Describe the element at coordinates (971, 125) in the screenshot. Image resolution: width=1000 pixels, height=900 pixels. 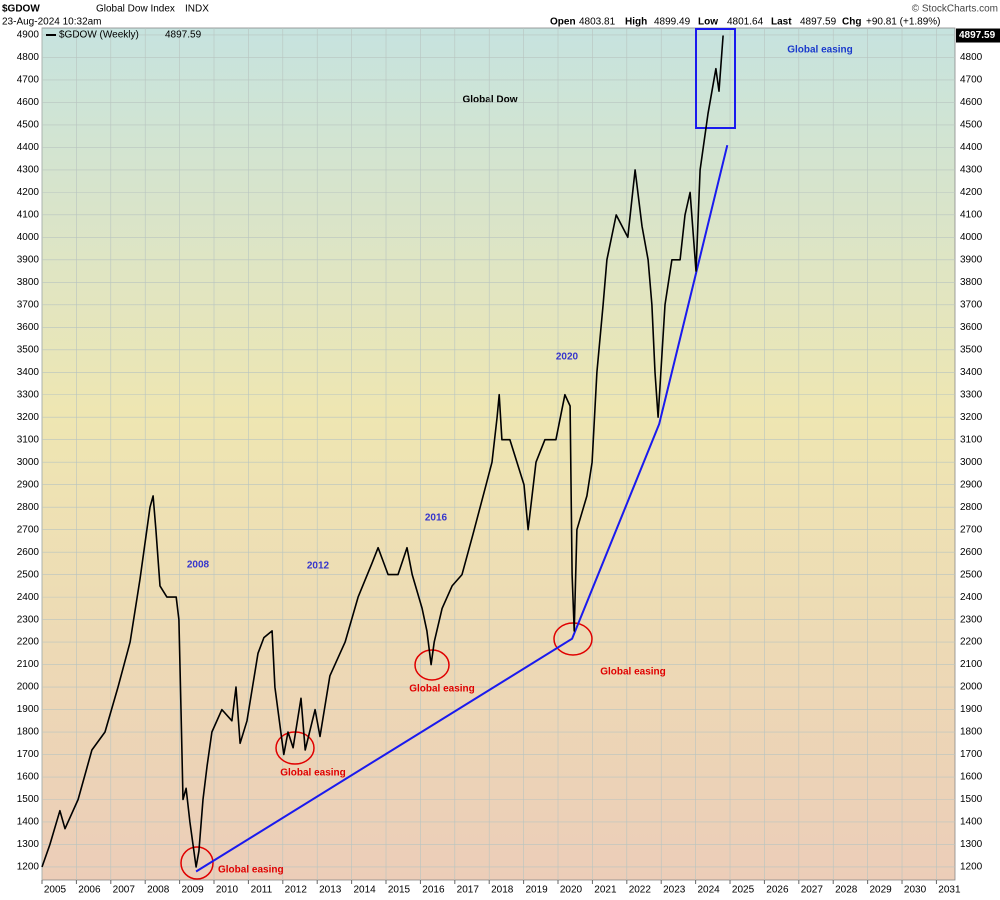
I see `y-tick-label-right: 4500` at that location.